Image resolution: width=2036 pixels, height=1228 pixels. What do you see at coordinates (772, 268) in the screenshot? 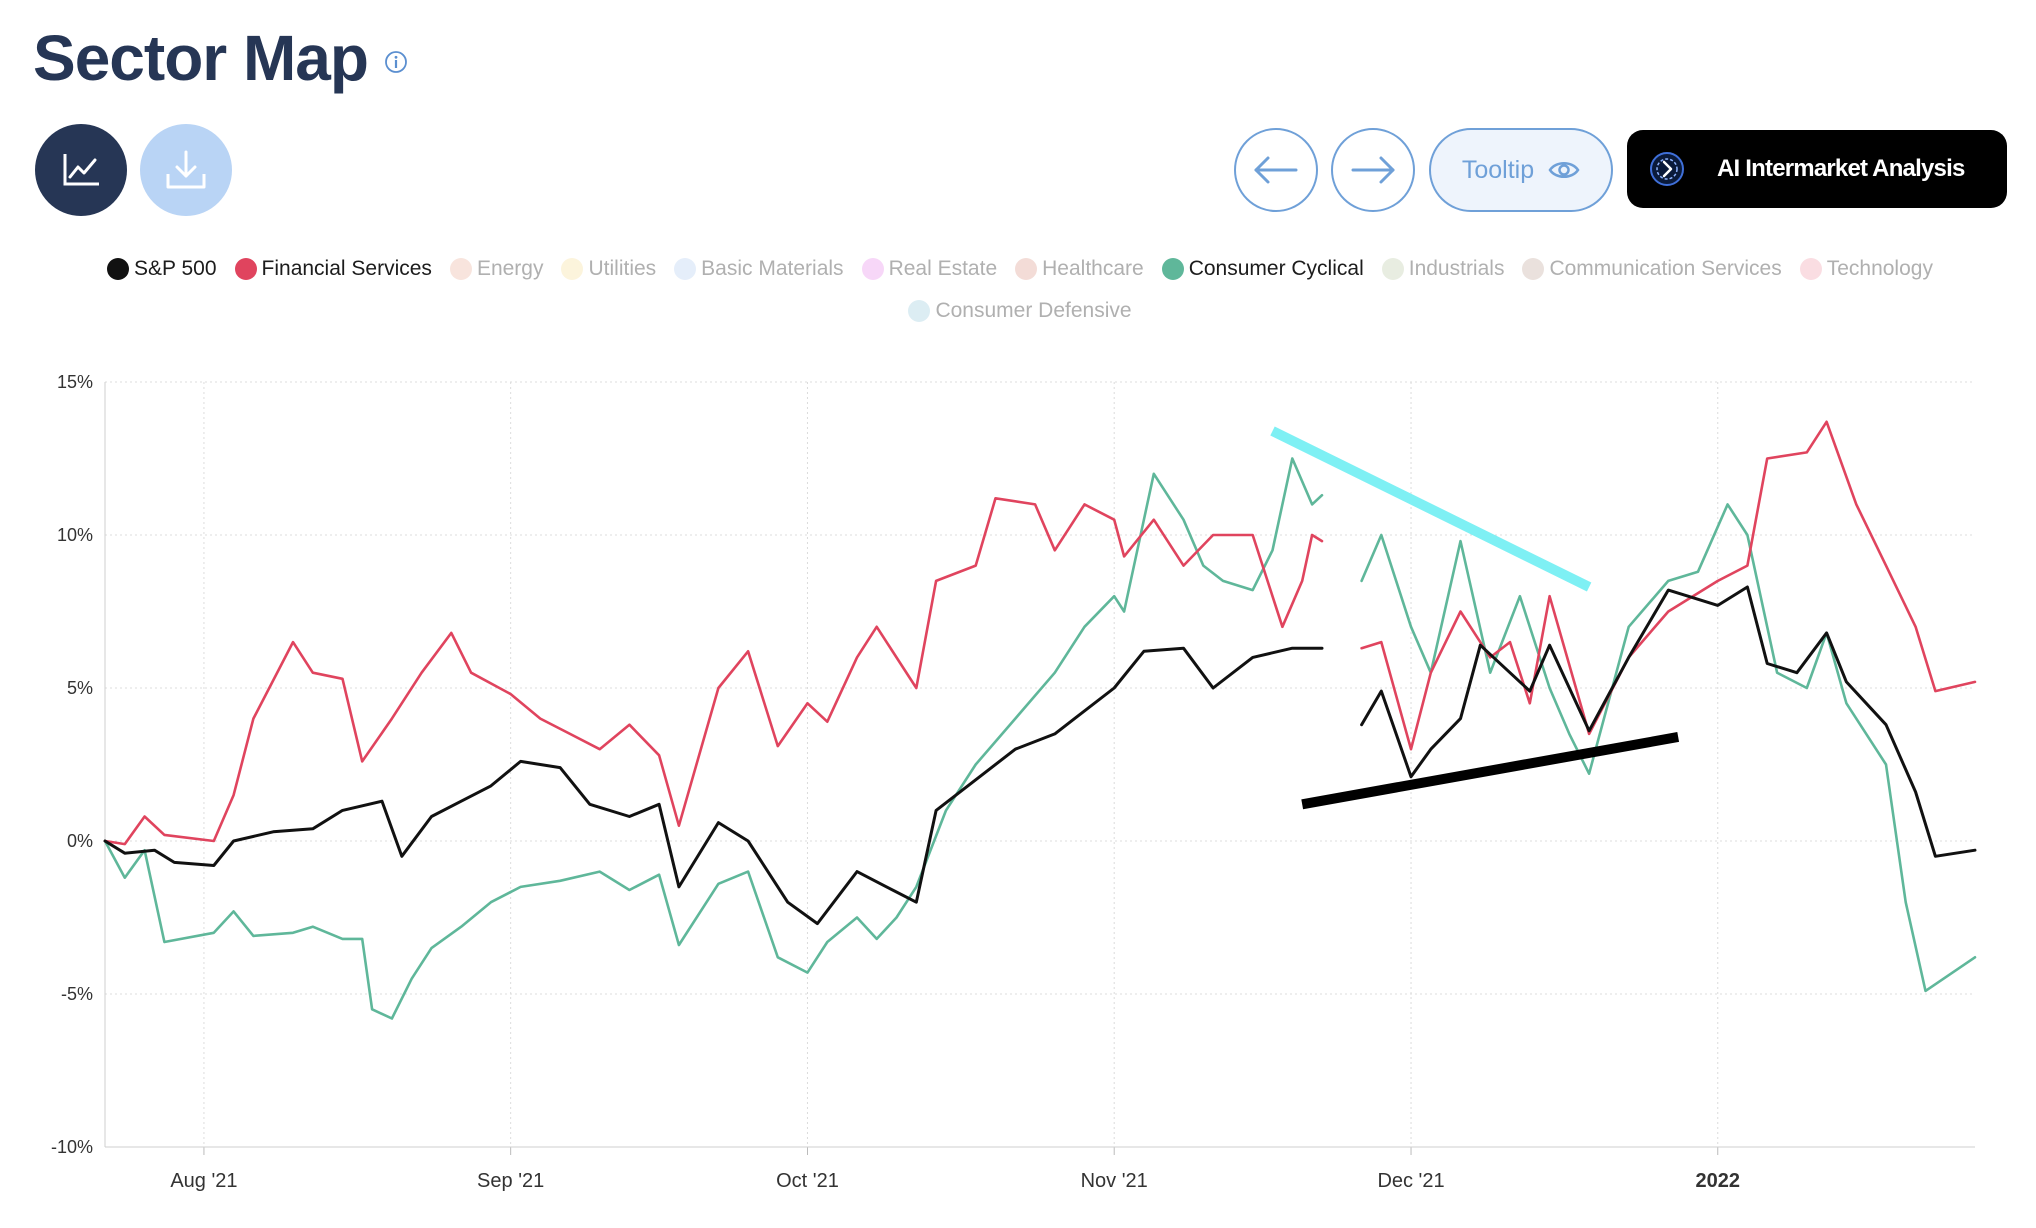
I see `legend-label: Basic Materials` at bounding box center [772, 268].